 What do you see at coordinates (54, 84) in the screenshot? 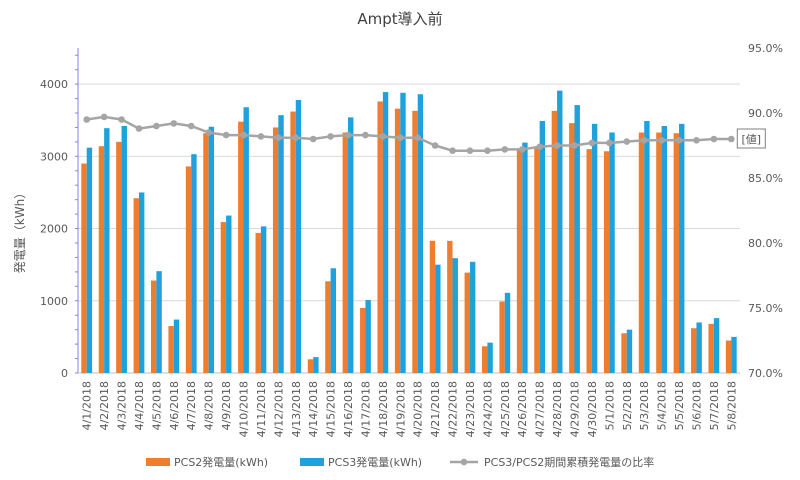
I see `y-tick-label: 4000` at bounding box center [54, 84].